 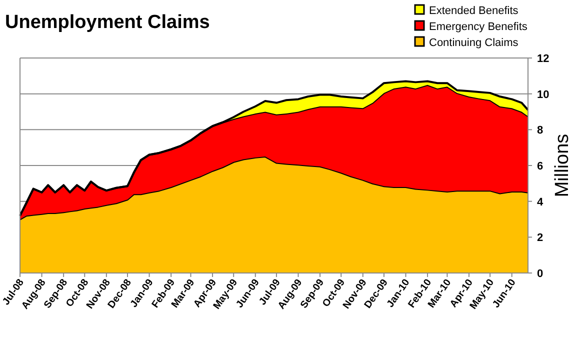 What do you see at coordinates (540, 202) in the screenshot?
I see `y-tick-label: 4` at bounding box center [540, 202].